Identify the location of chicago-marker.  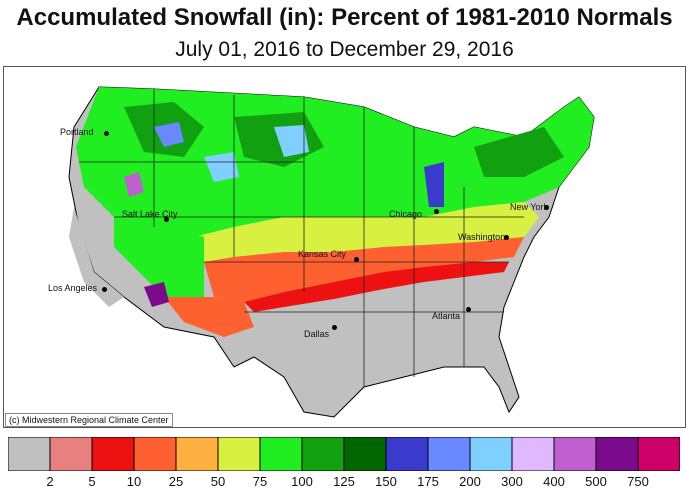
(436, 211).